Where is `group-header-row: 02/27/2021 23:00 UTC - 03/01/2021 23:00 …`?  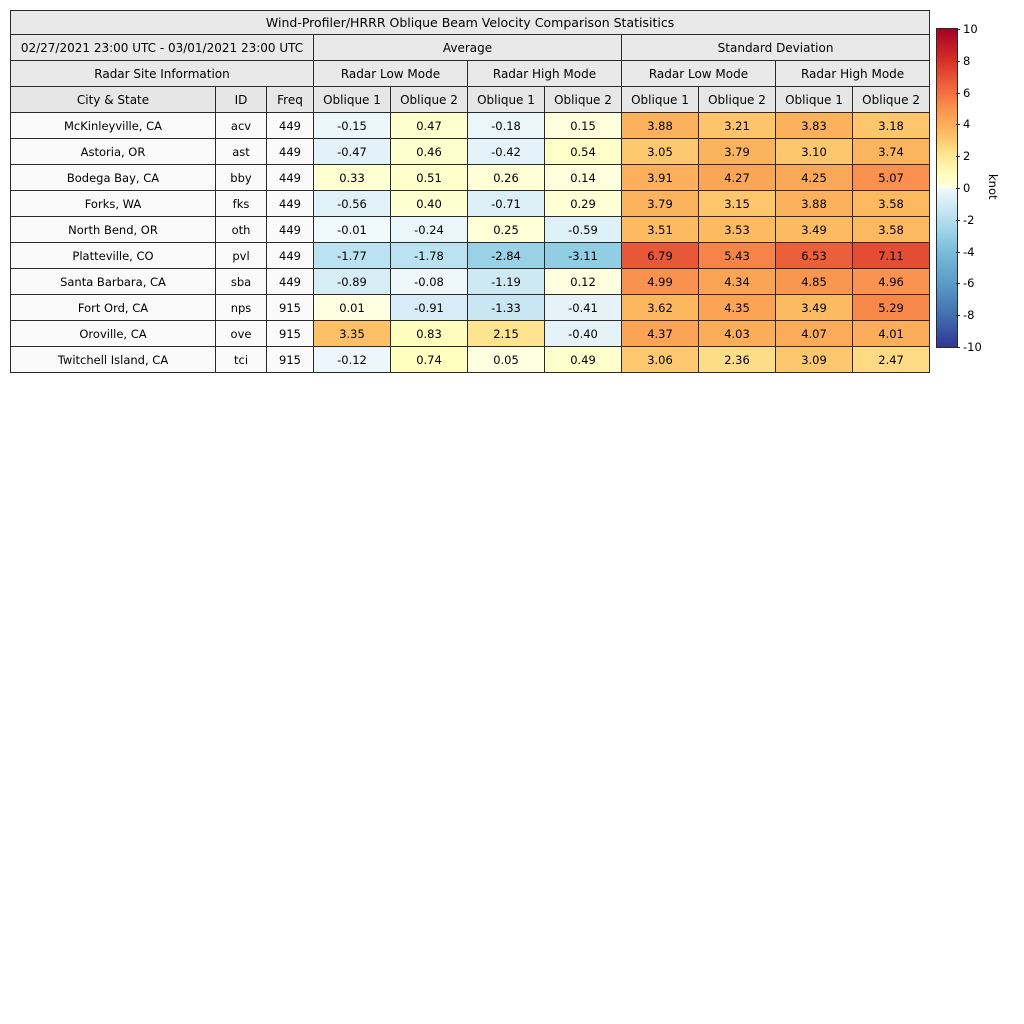 group-header-row: 02/27/2021 23:00 UTC - 03/01/2021 23:00 … is located at coordinates (470, 47).